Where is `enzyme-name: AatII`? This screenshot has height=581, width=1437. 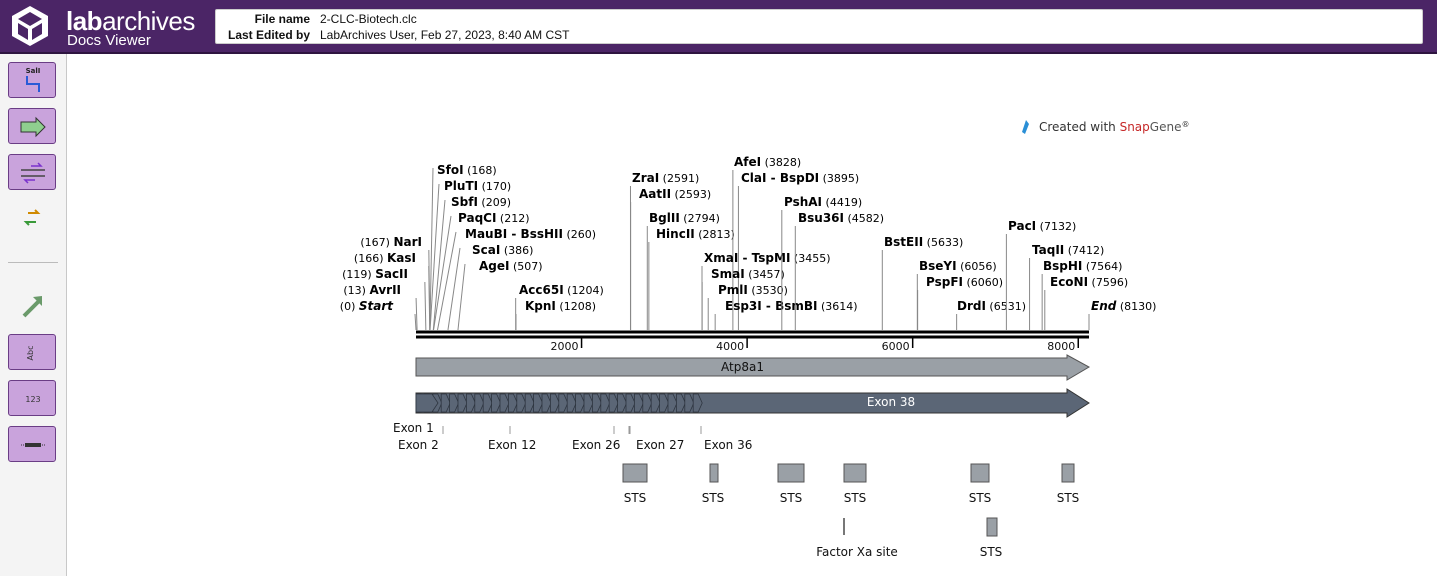
enzyme-name: AatII is located at coordinates (655, 194).